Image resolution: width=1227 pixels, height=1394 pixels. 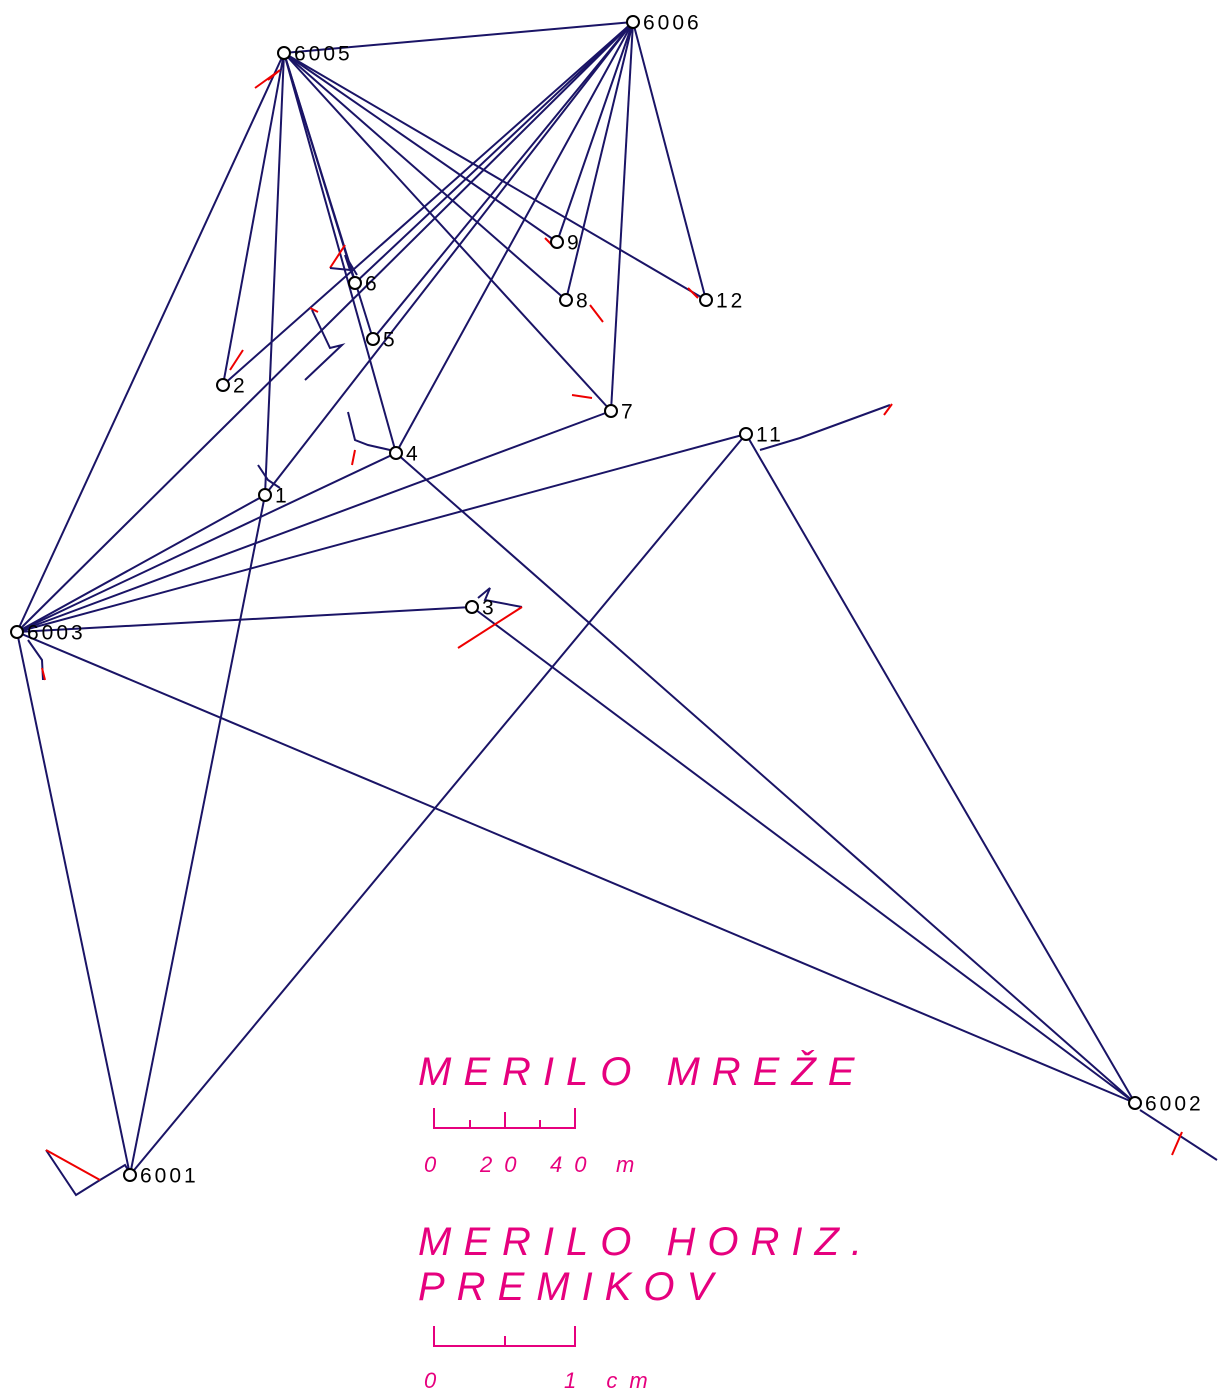 What do you see at coordinates (56, 633) in the screenshot?
I see `node-label: 6003` at bounding box center [56, 633].